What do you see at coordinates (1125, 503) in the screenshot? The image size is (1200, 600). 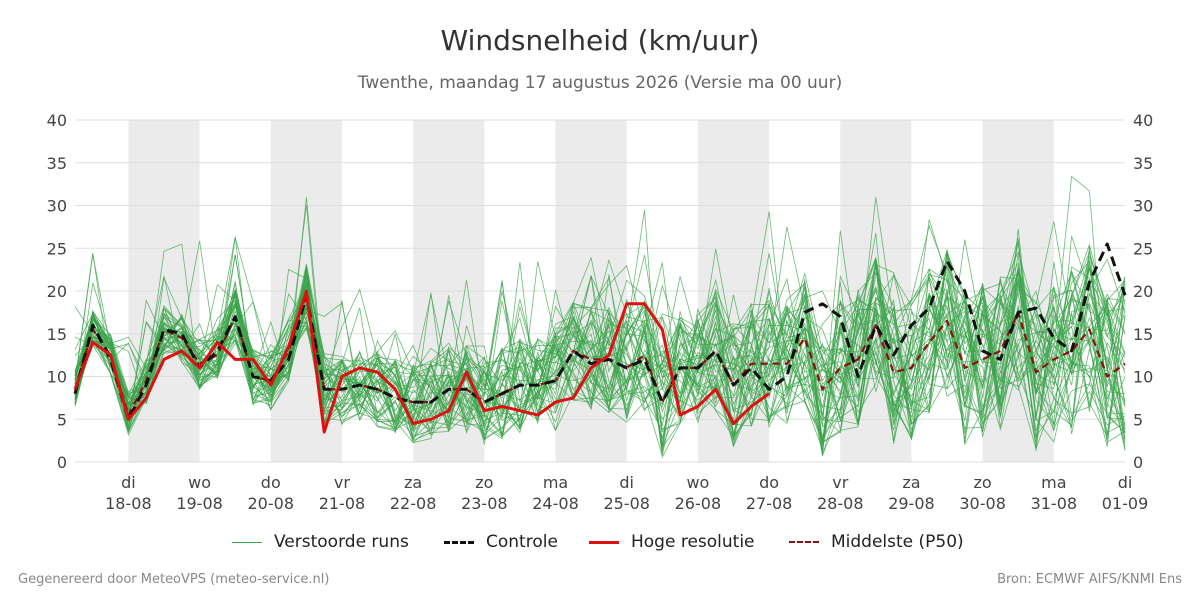 I see `x-tick-date-01-09: 01-09` at bounding box center [1125, 503].